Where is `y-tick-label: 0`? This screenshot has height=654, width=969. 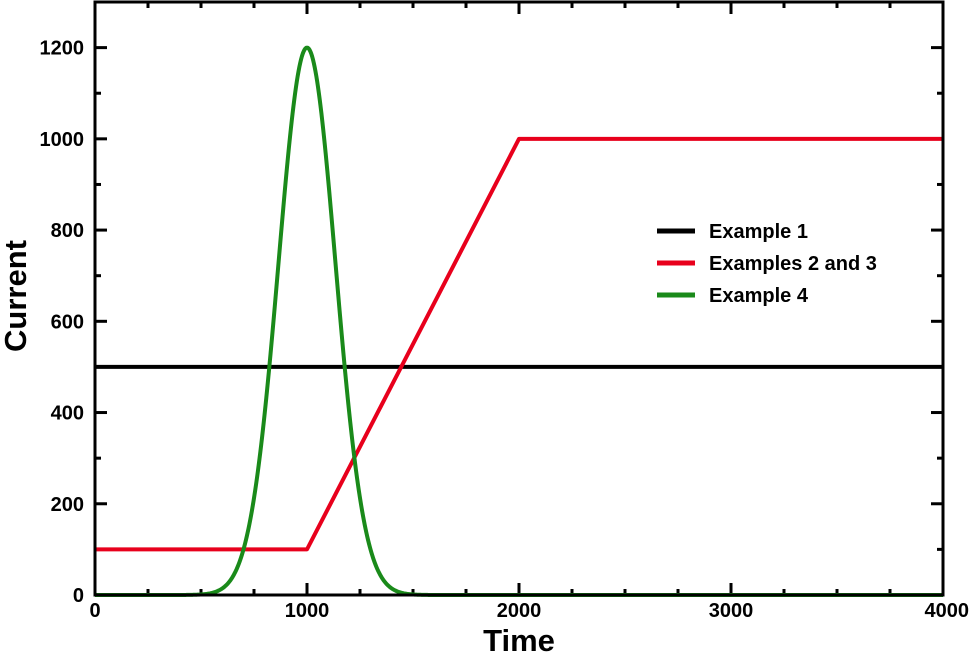
y-tick-label: 0 is located at coordinates (78, 596).